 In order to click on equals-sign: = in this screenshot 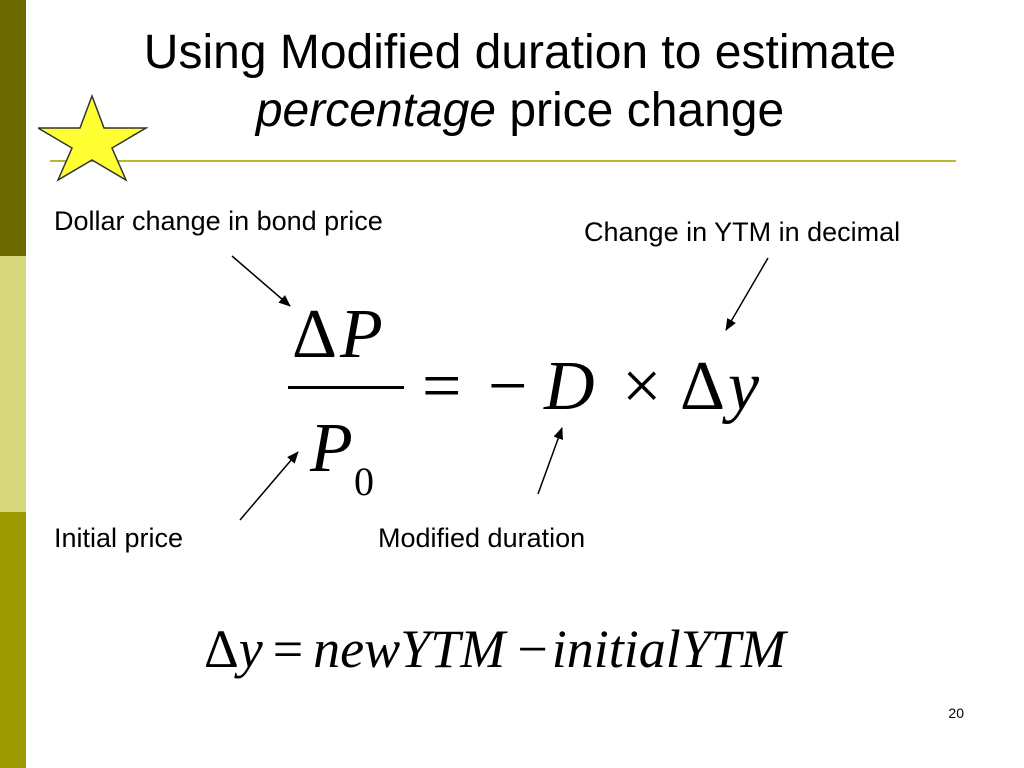, I will do `click(442, 386)`.